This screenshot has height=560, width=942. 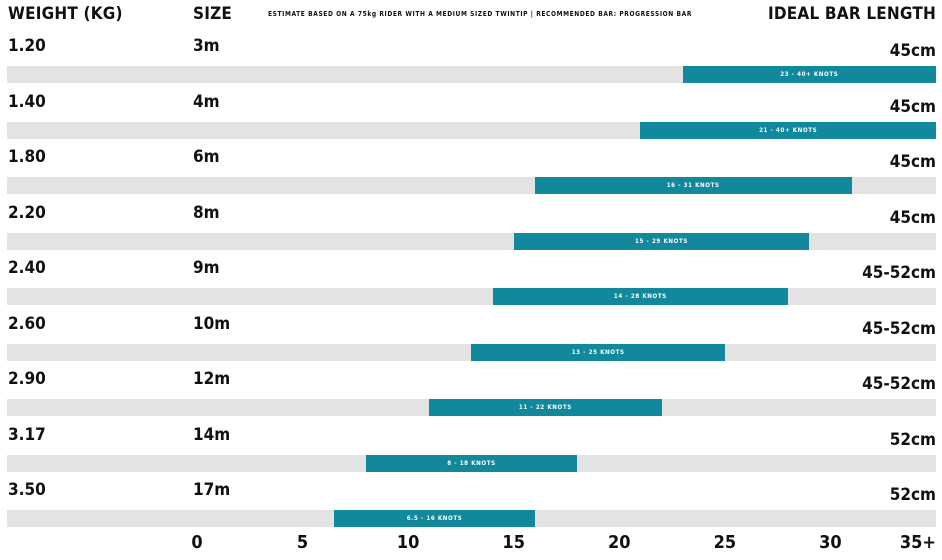 I want to click on kite-size: 3m, so click(x=206, y=46).